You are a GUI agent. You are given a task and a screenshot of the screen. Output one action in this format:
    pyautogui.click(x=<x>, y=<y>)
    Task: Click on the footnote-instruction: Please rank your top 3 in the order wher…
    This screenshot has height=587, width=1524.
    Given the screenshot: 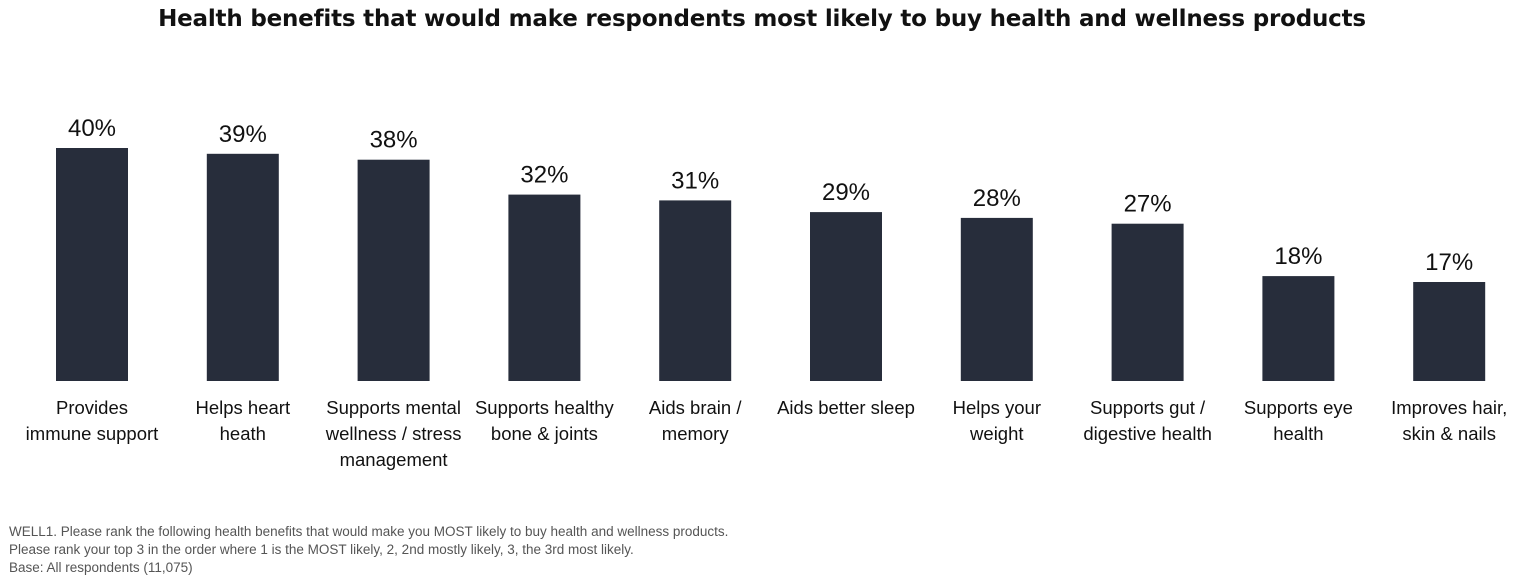 What is the action you would take?
    pyautogui.click(x=321, y=549)
    